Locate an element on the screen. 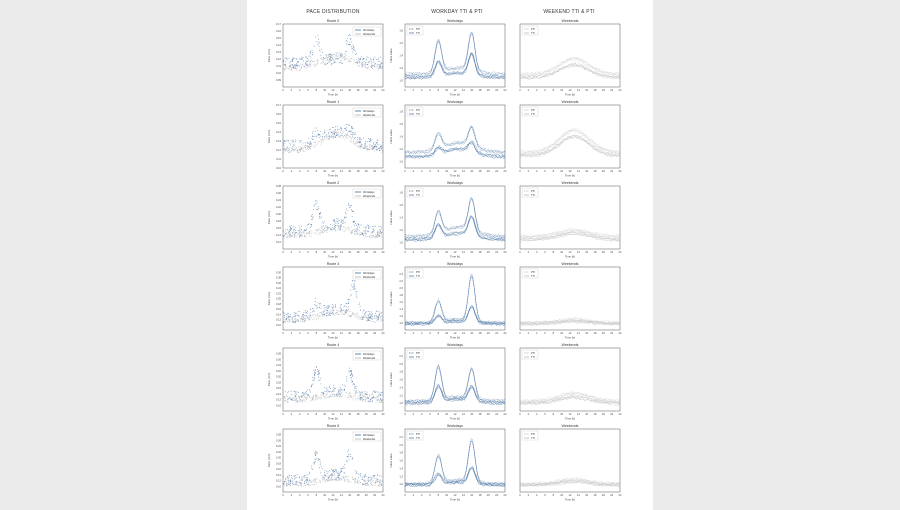  x-tick-label: 0 is located at coordinates (520, 333).